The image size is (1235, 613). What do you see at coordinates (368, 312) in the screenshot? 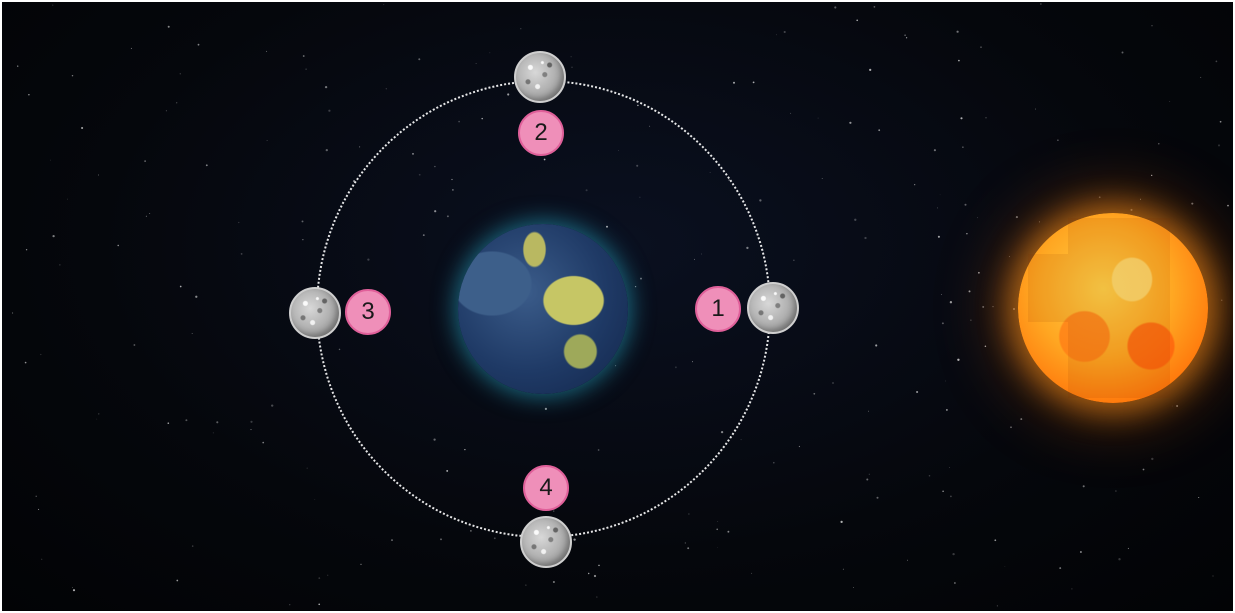
I see `position-badge-3: 3` at bounding box center [368, 312].